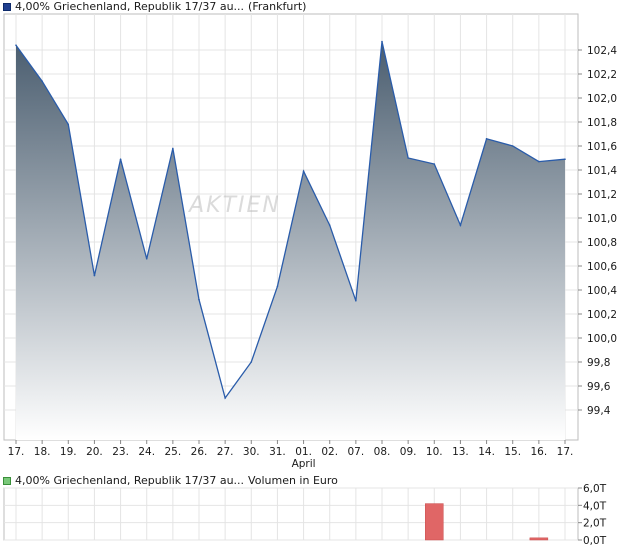 The image size is (620, 546). What do you see at coordinates (42, 452) in the screenshot?
I see `price-x-tick-label: 18.` at bounding box center [42, 452].